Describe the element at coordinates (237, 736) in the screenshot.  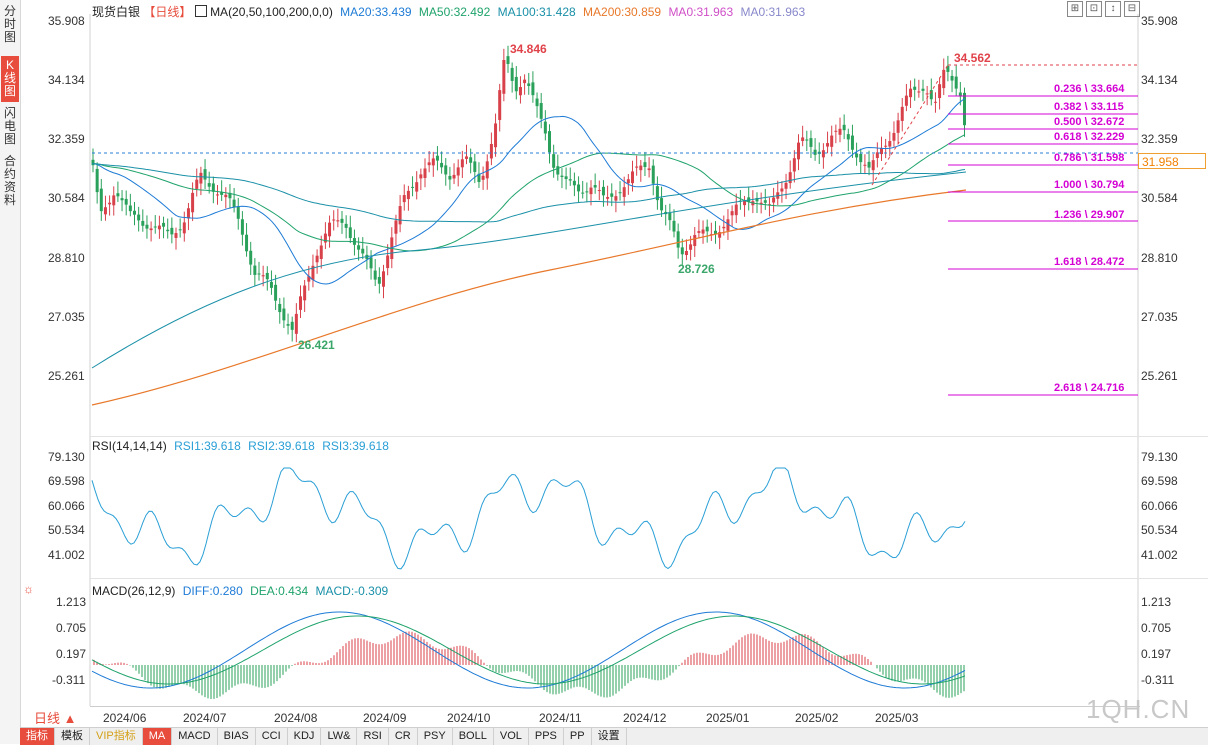
I see `tab-bias: BIAS` at that location.